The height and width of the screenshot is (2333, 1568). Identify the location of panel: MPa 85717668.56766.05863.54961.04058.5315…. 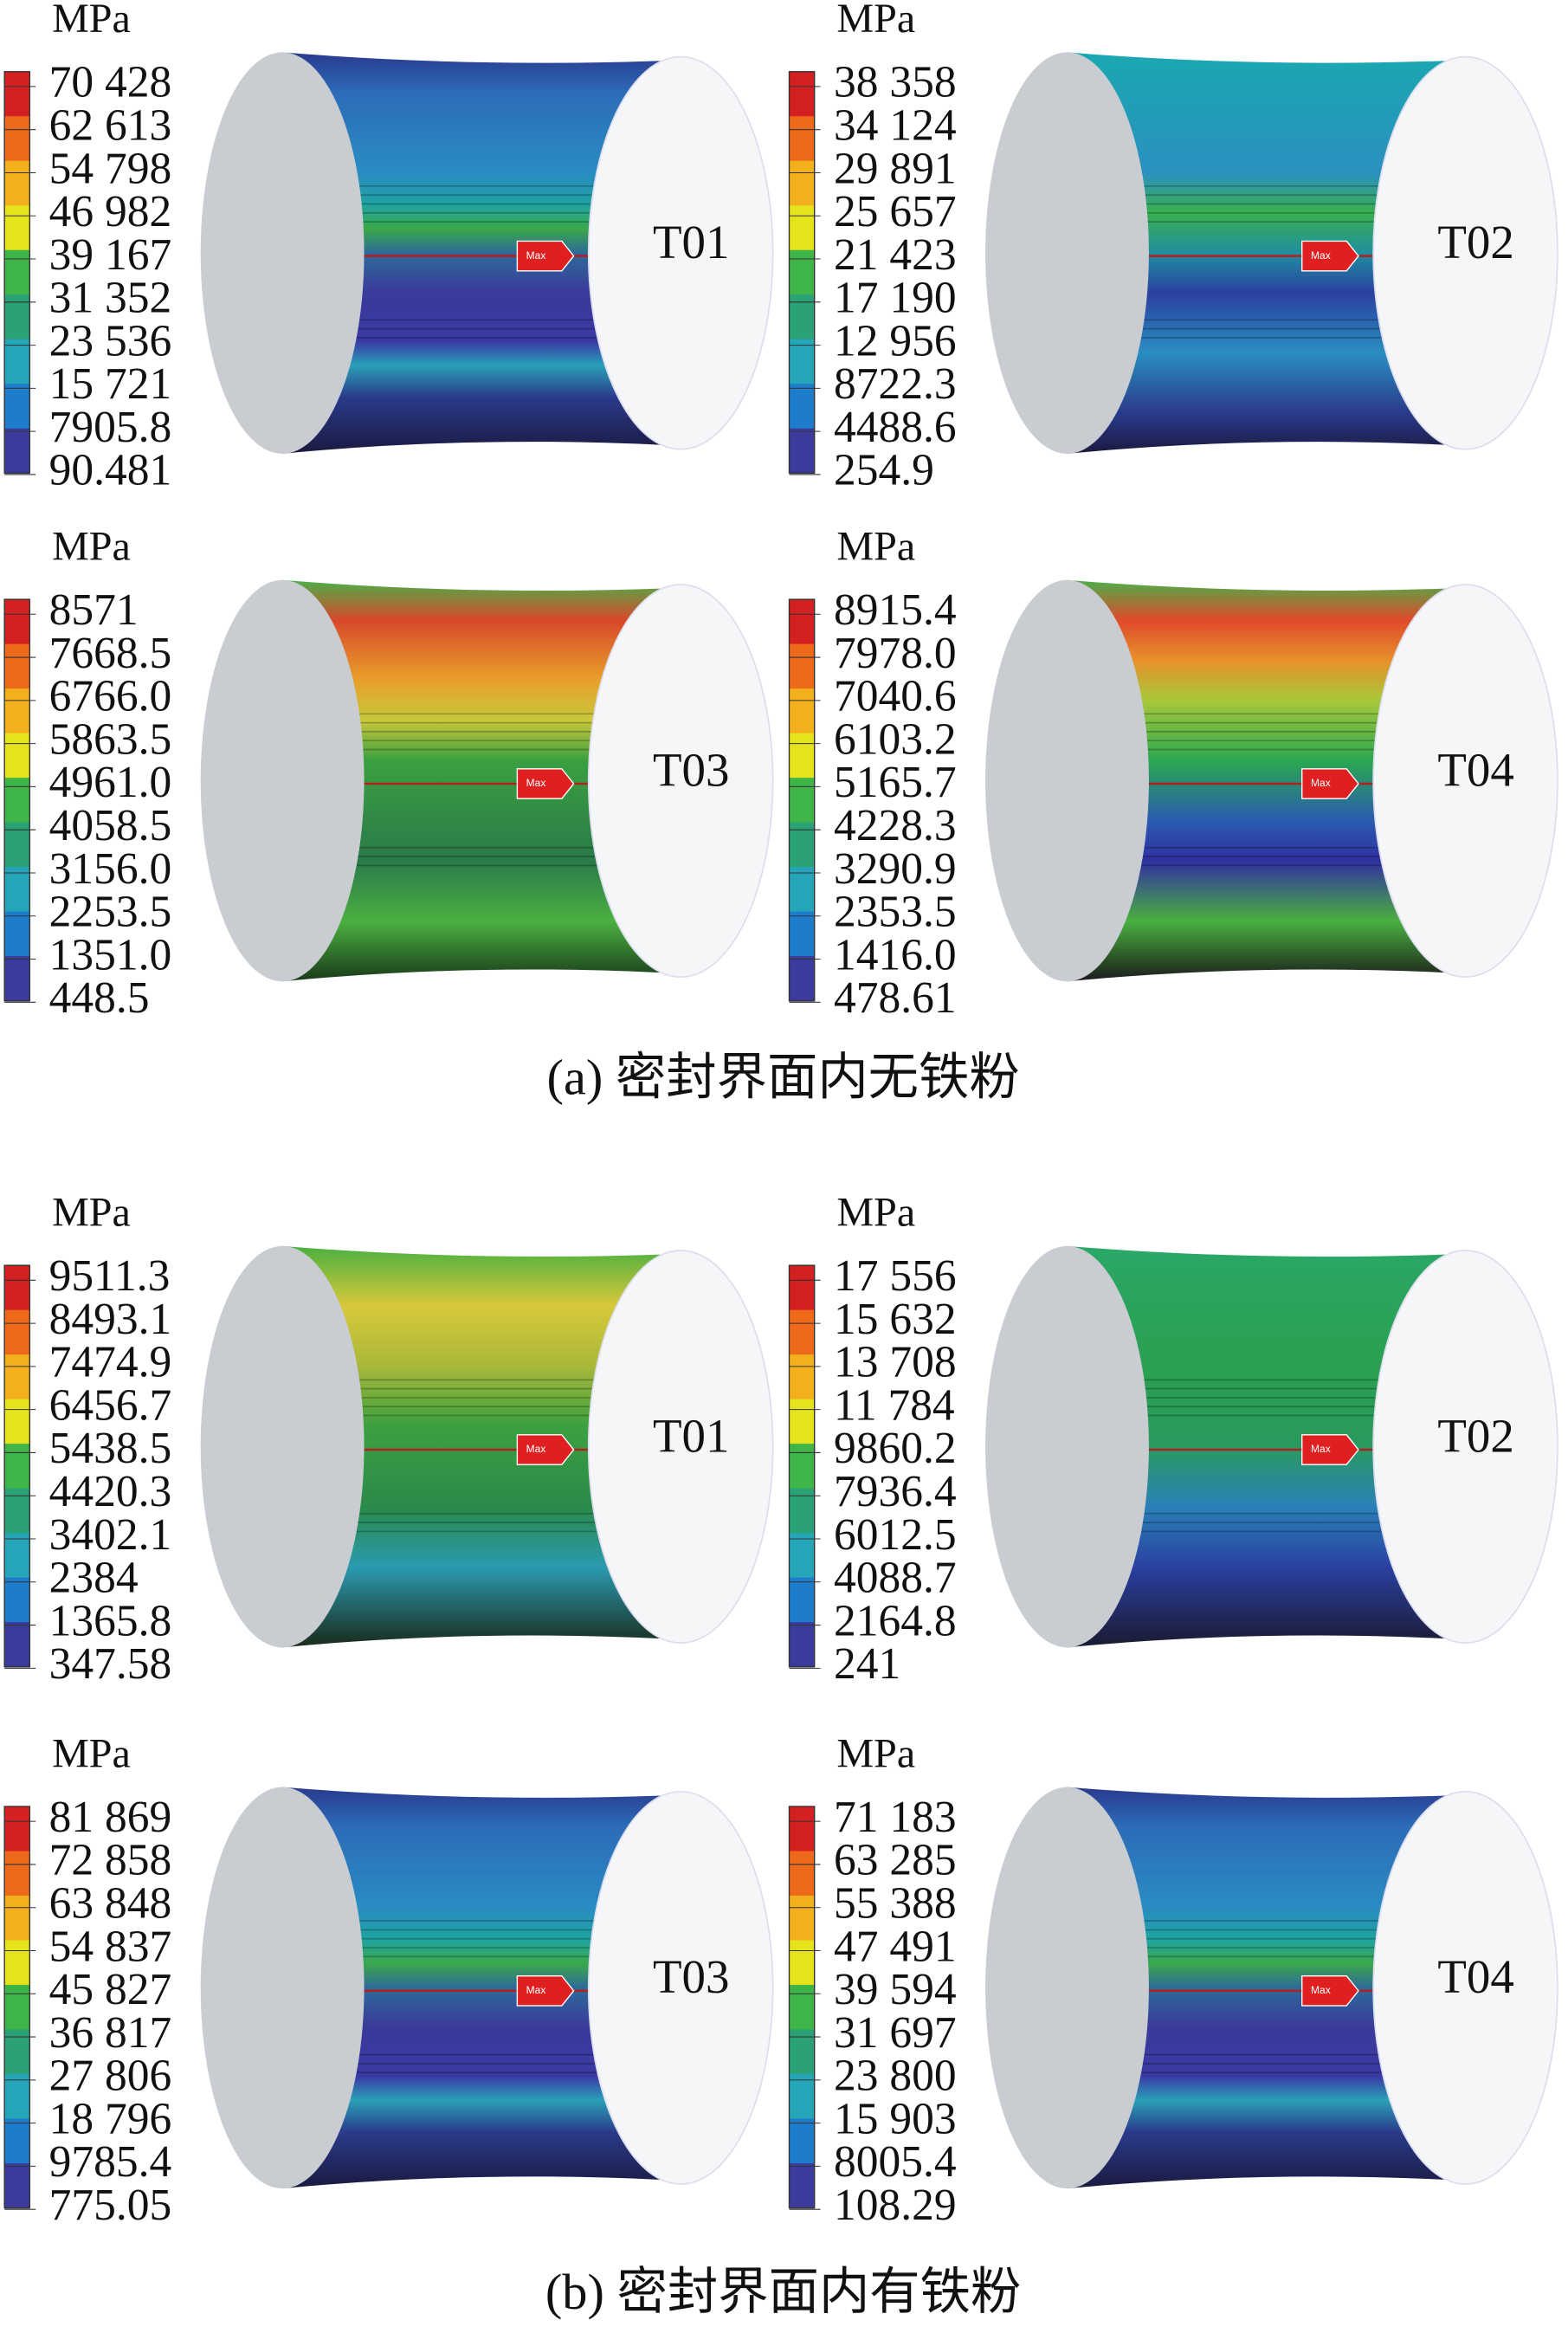
(389, 773).